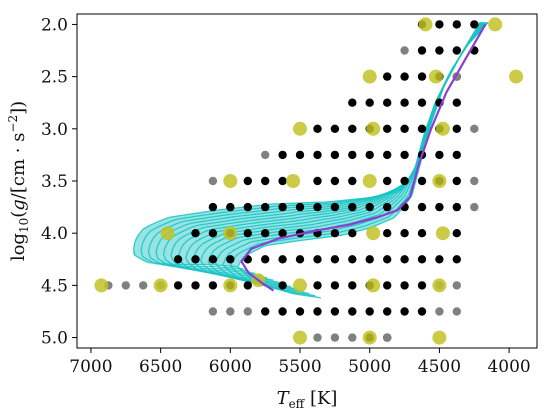  What do you see at coordinates (54, 339) in the screenshot?
I see `y-tick-label: 5.0` at bounding box center [54, 339].